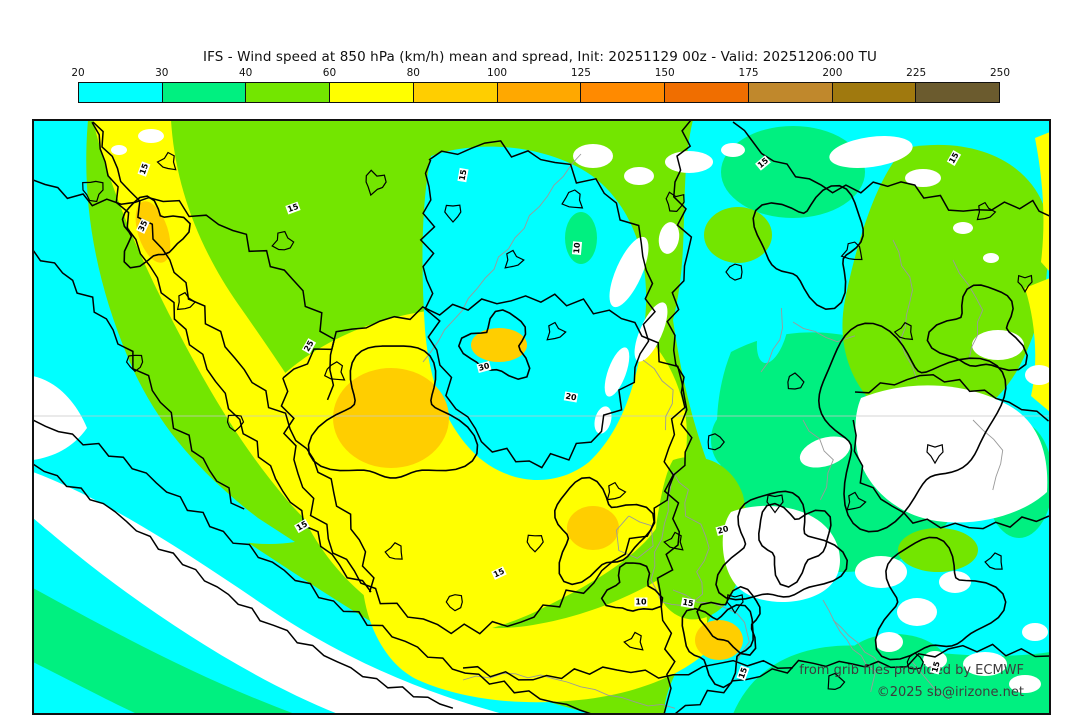 The height and width of the screenshot is (718, 1080). I want to click on colorbar-tick-label: 30, so click(162, 73).